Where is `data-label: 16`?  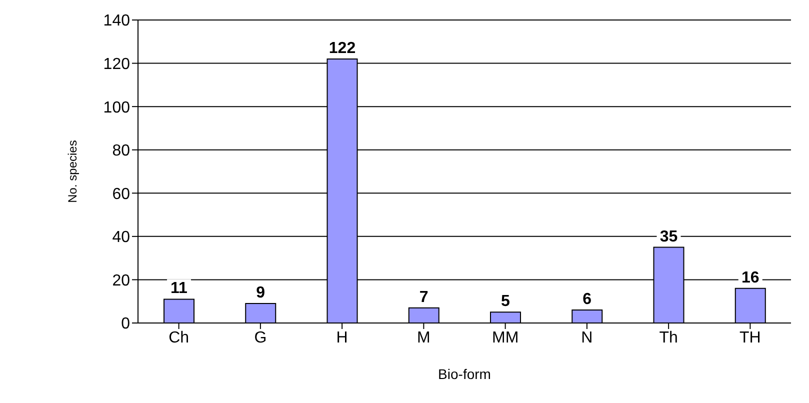 data-label: 16 is located at coordinates (750, 277).